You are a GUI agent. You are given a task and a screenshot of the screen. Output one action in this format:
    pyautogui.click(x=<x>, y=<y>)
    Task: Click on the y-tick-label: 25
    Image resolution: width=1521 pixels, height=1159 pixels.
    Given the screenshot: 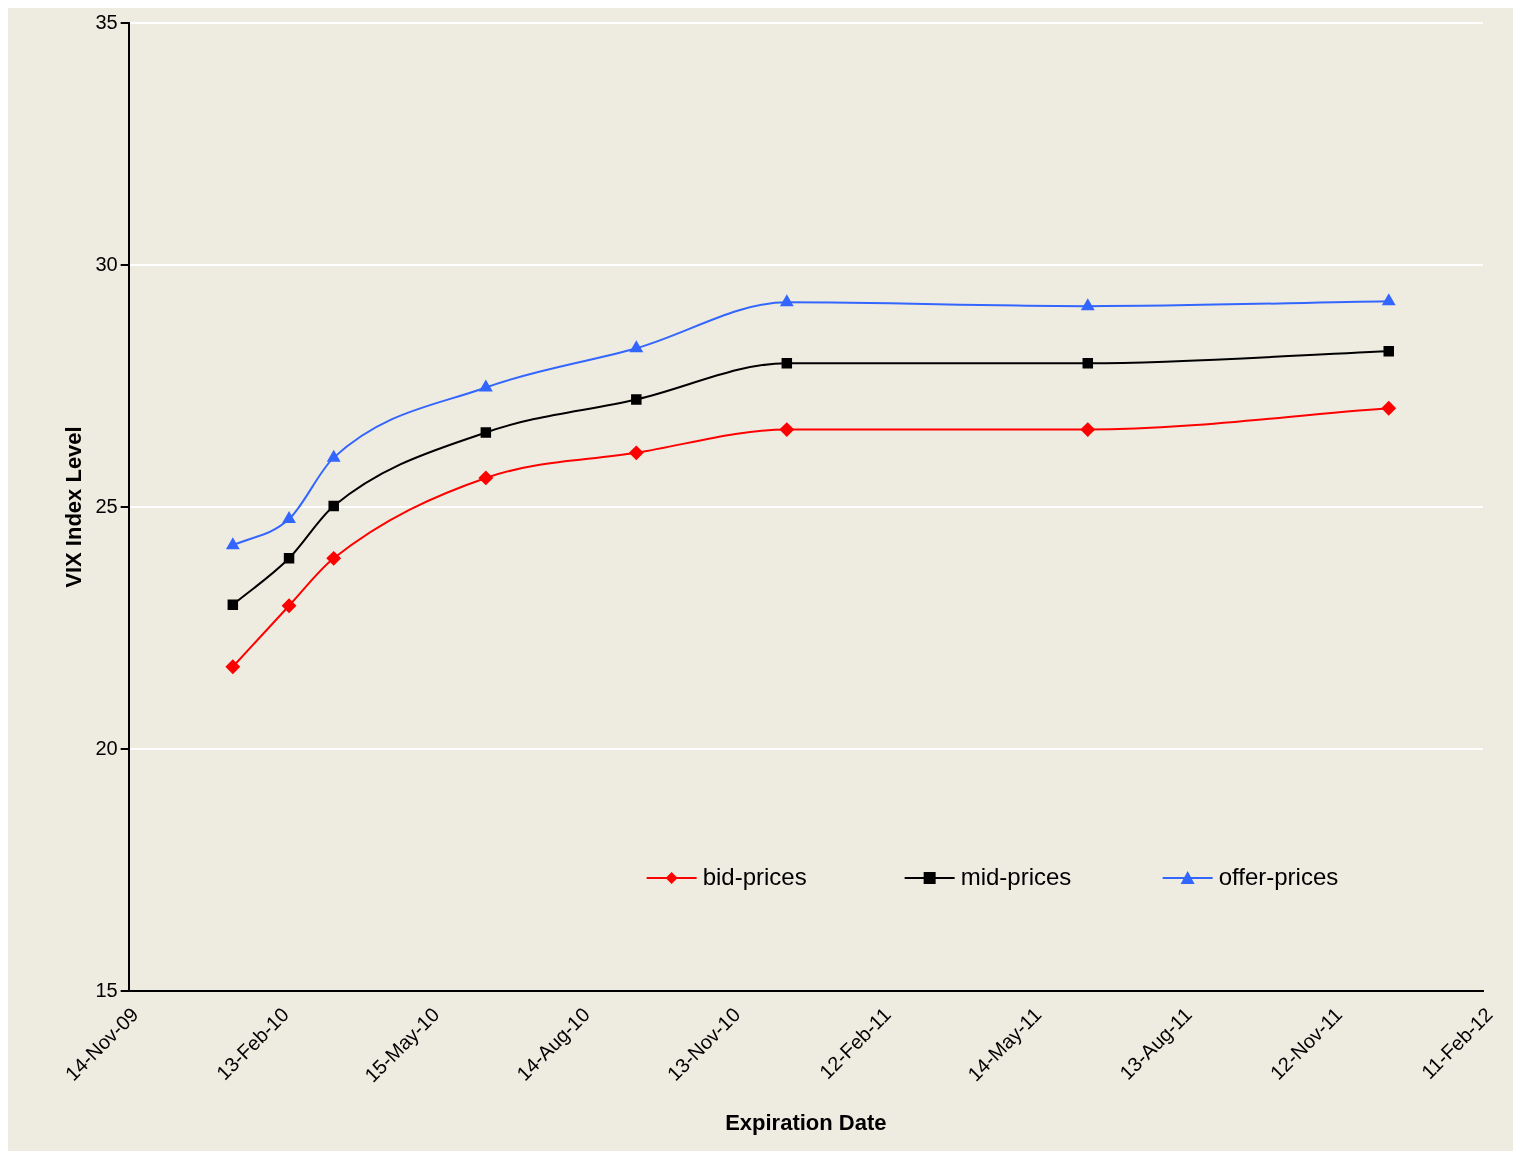 What is the action you would take?
    pyautogui.click(x=106, y=505)
    